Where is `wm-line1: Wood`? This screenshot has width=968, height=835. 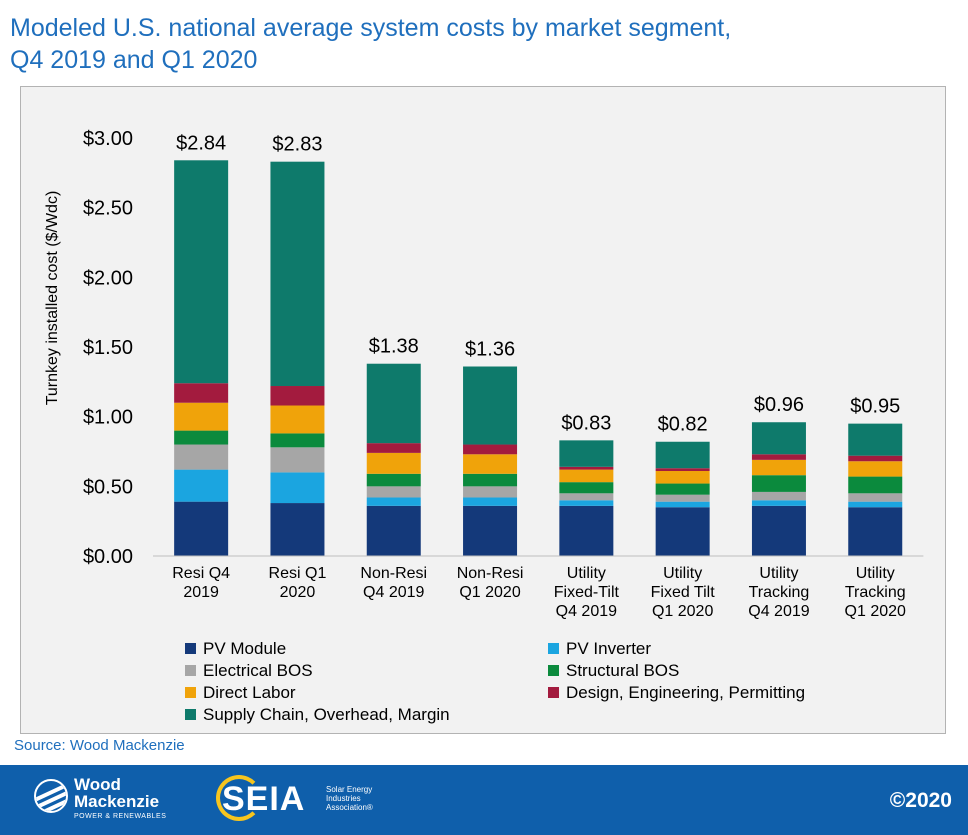
wm-line1: Wood is located at coordinates (97, 784).